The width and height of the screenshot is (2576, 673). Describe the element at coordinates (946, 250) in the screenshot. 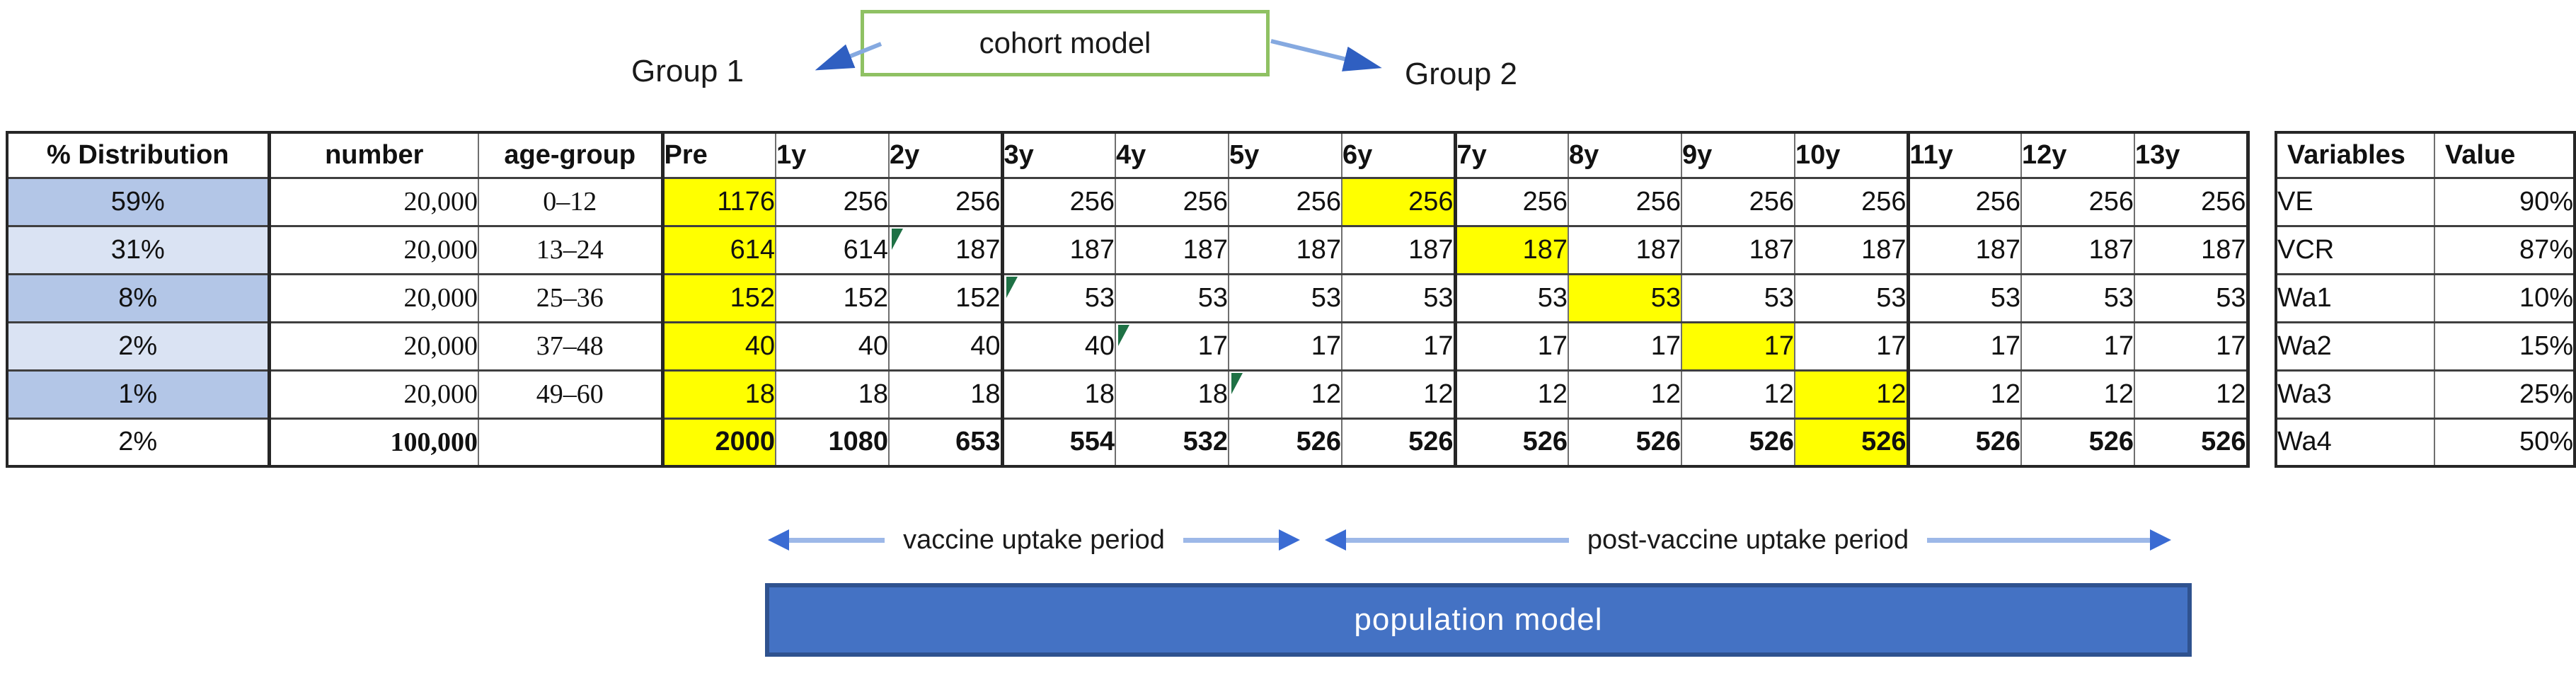

I see `cell-value-2y: 187` at that location.